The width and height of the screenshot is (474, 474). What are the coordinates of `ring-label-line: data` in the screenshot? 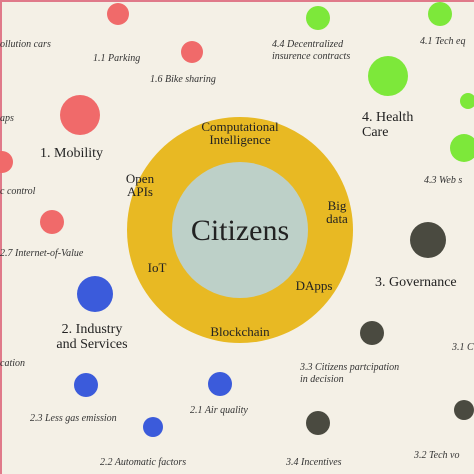 It's located at (337, 218).